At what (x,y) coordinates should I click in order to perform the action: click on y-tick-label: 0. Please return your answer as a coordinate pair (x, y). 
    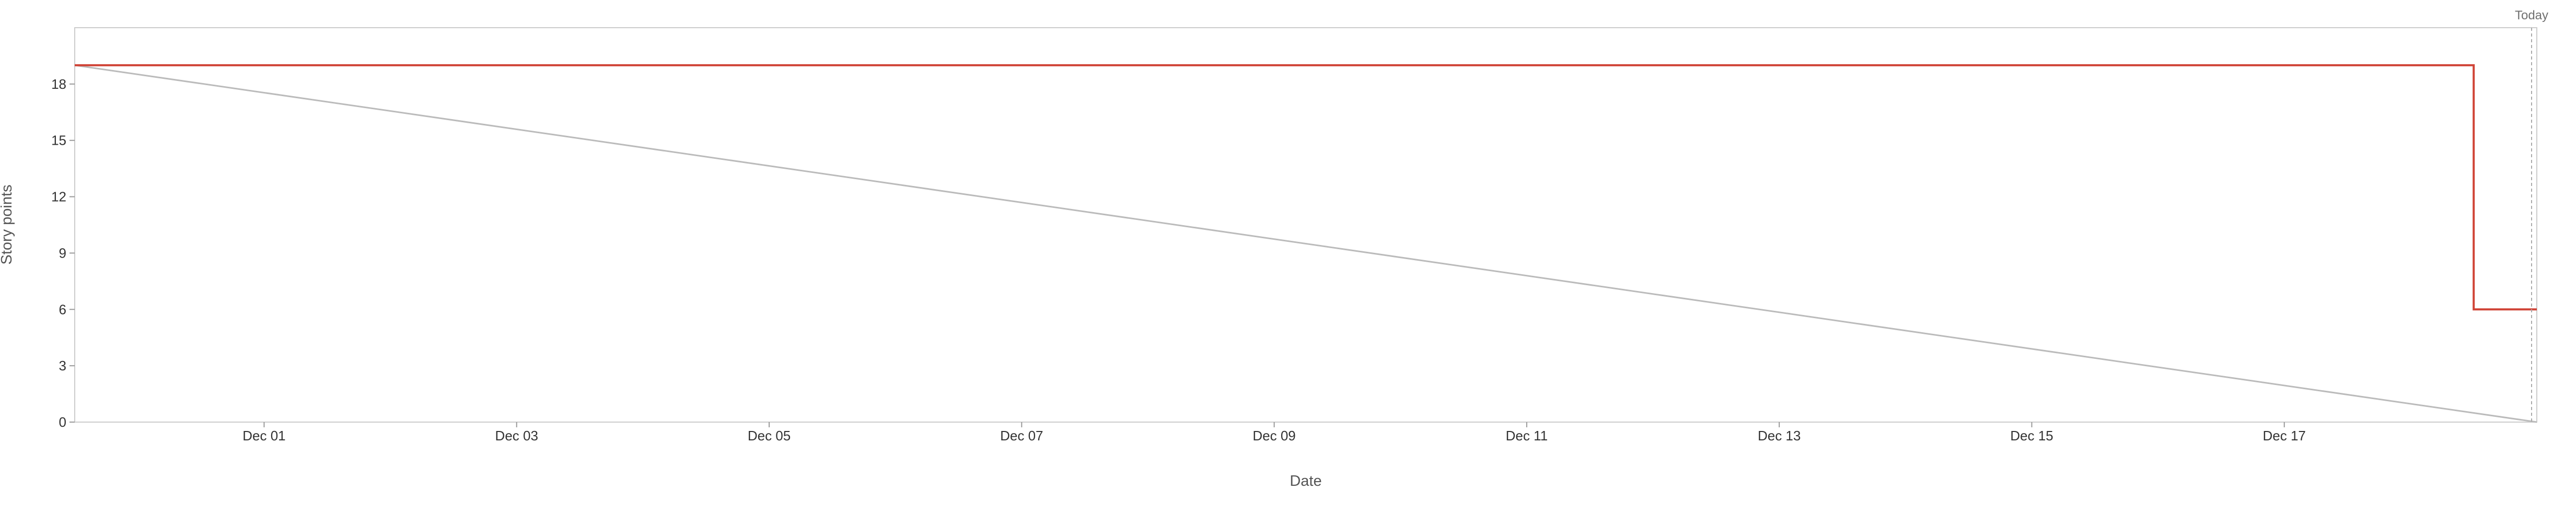
    Looking at the image, I should click on (62, 422).